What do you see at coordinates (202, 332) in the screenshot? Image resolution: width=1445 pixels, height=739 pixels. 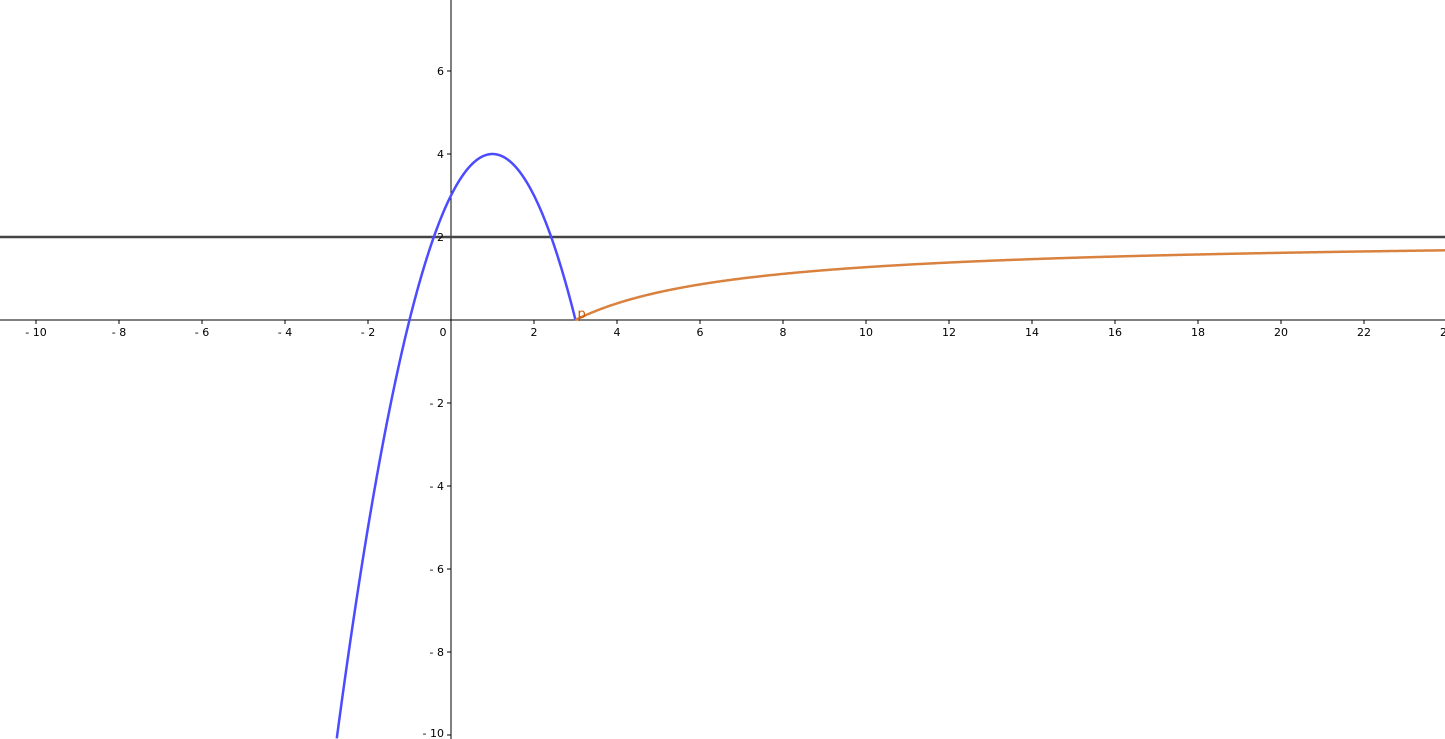 I see `x-tick-label: - 6` at bounding box center [202, 332].